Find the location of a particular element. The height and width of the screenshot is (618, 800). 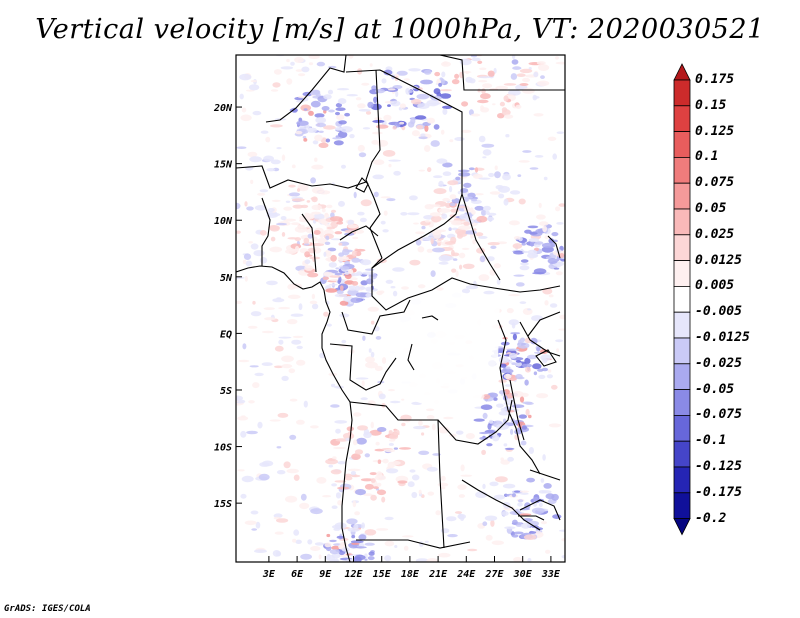

x-tick-label: 9E is located at coordinates (325, 574).